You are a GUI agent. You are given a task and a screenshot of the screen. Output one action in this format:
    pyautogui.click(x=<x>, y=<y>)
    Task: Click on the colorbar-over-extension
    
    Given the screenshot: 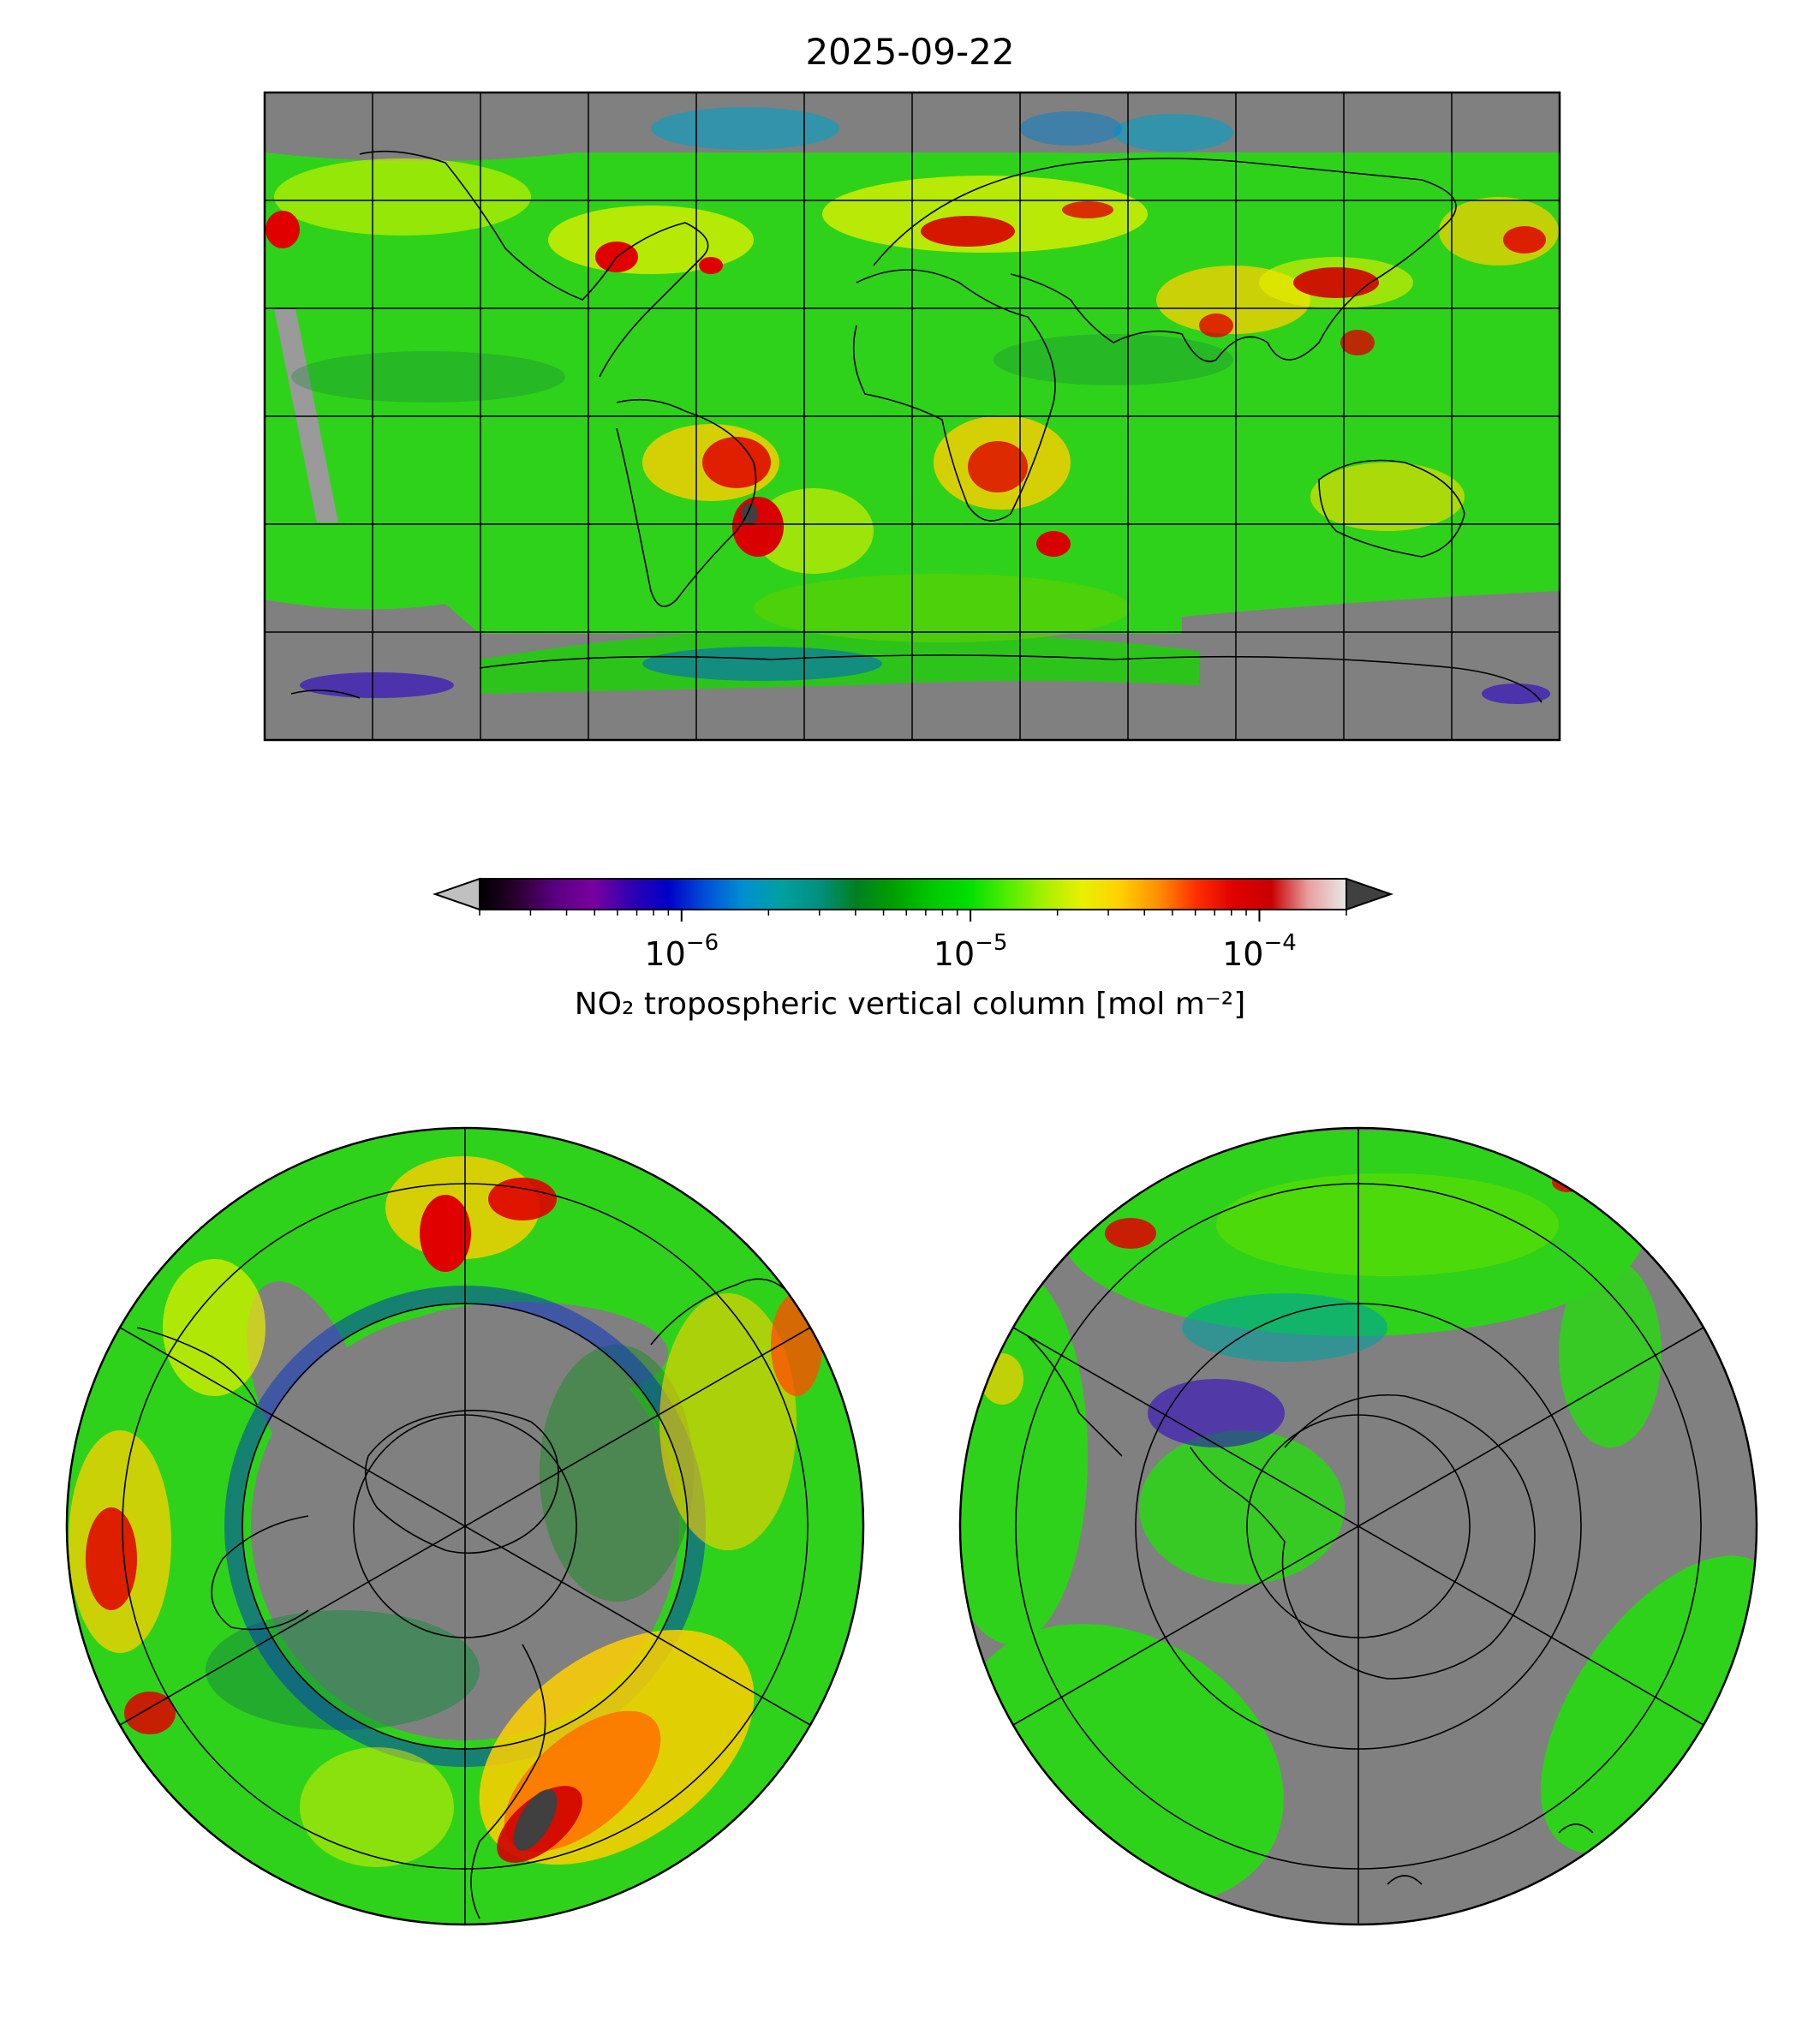 What is the action you would take?
    pyautogui.click(x=1370, y=894)
    